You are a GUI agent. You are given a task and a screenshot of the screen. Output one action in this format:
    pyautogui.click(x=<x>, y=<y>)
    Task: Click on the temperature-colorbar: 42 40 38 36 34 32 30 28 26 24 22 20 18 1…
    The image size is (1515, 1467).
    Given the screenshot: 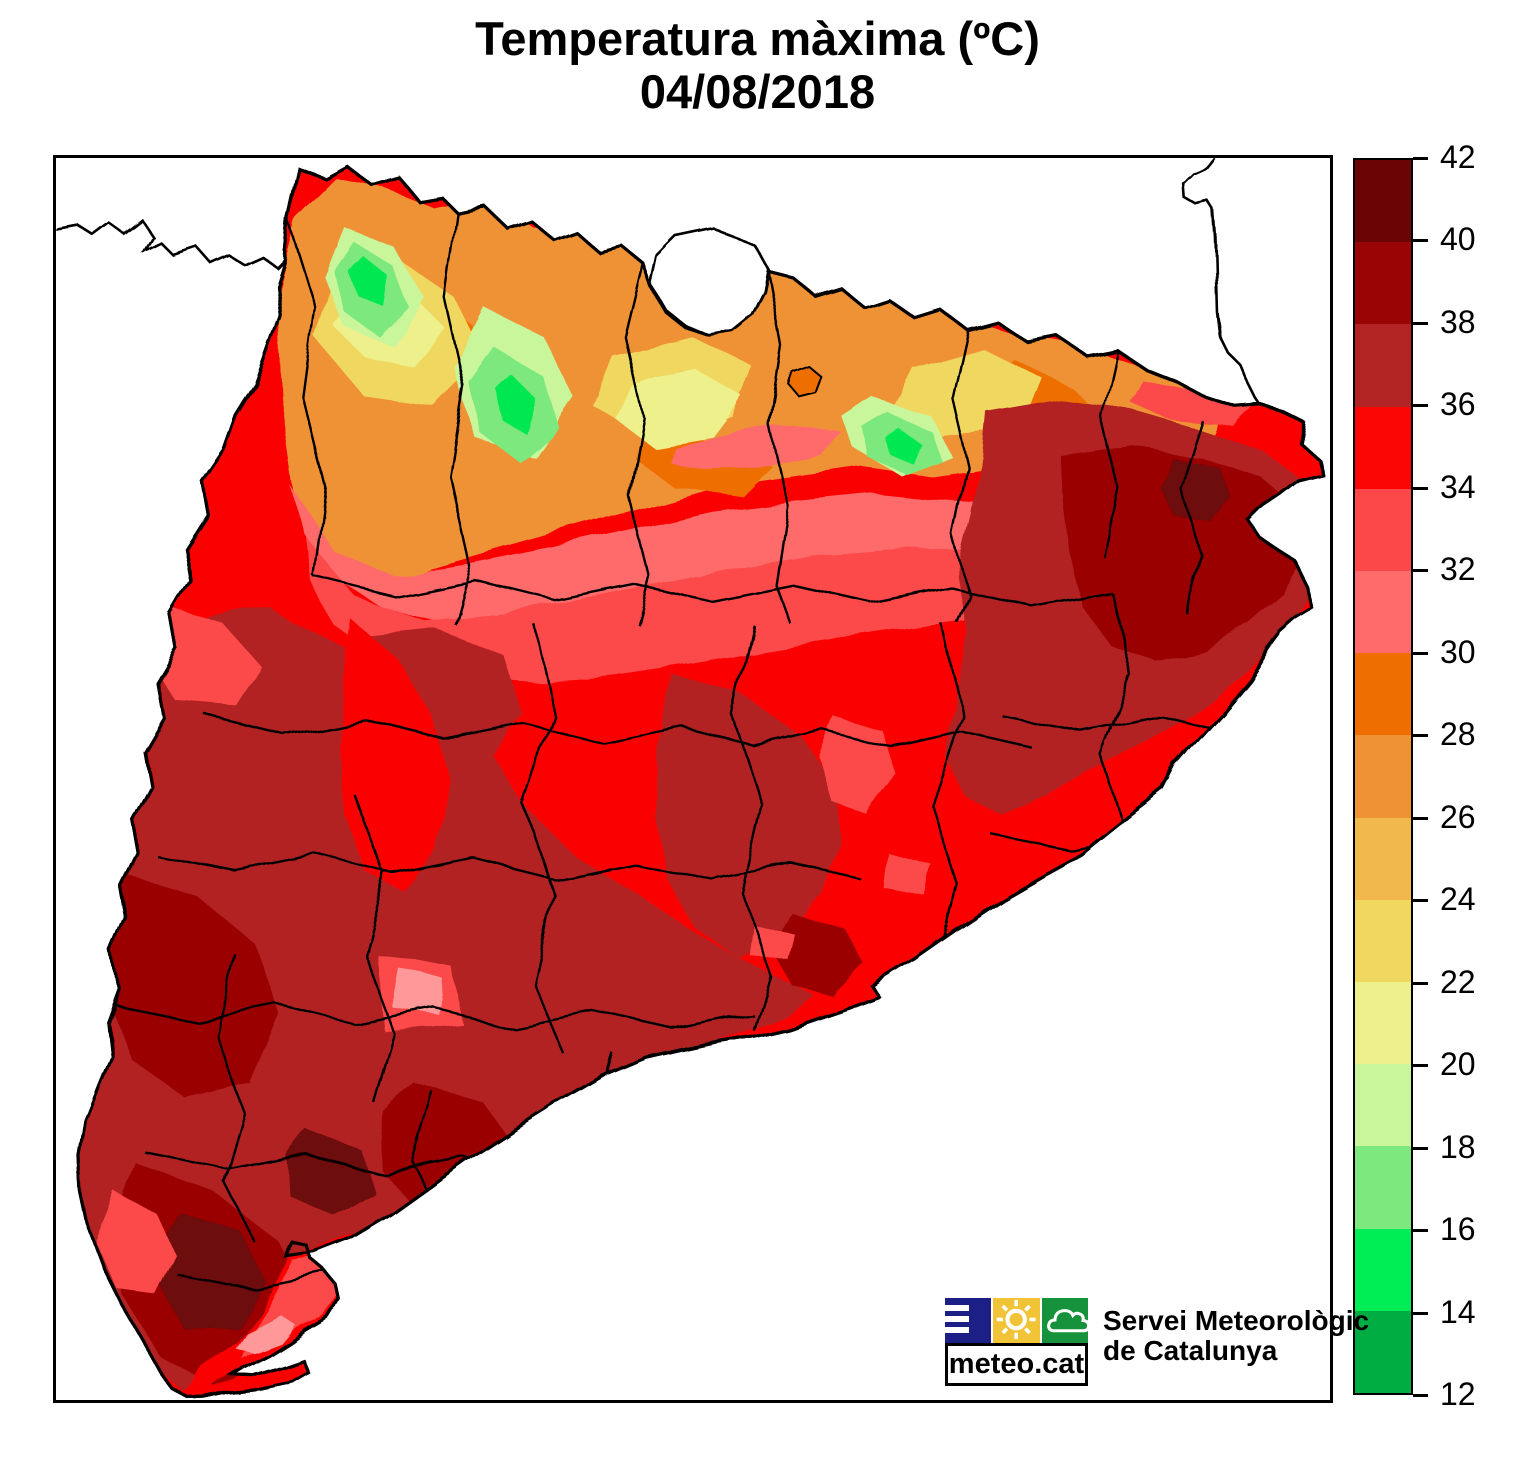 What is the action you would take?
    pyautogui.click(x=1428, y=775)
    